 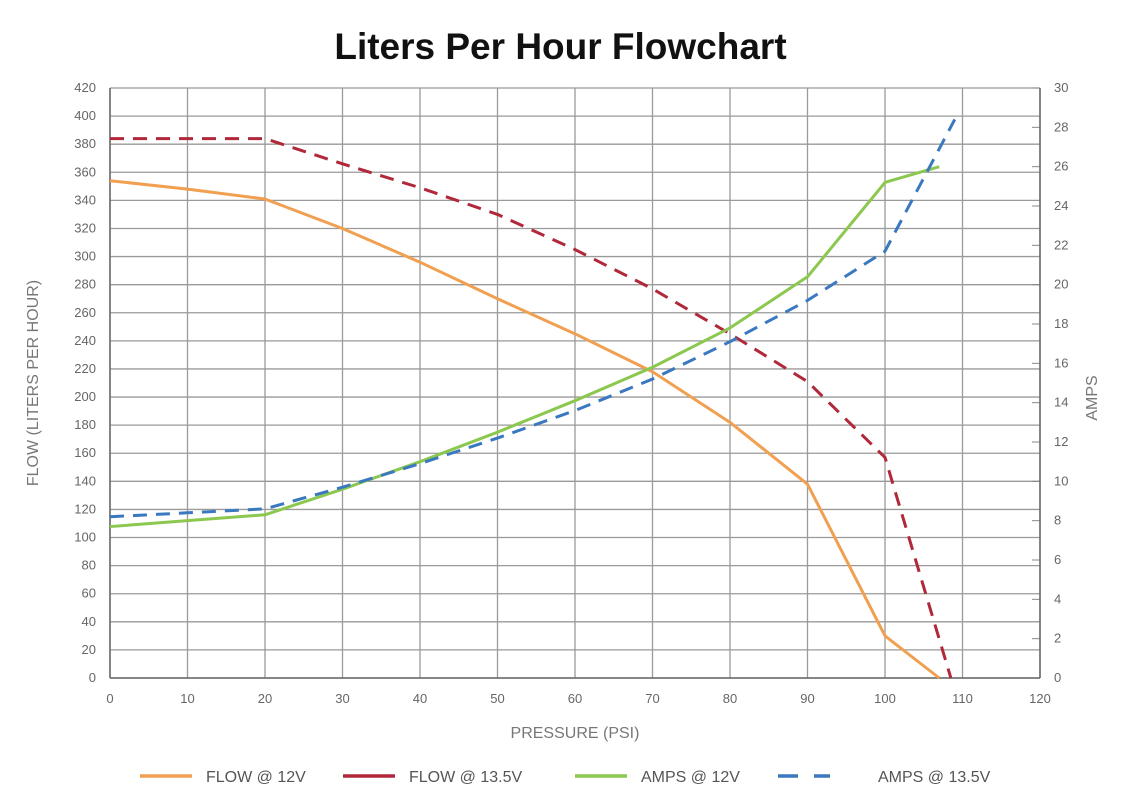 I want to click on y-tick-label: 60, so click(x=89, y=593).